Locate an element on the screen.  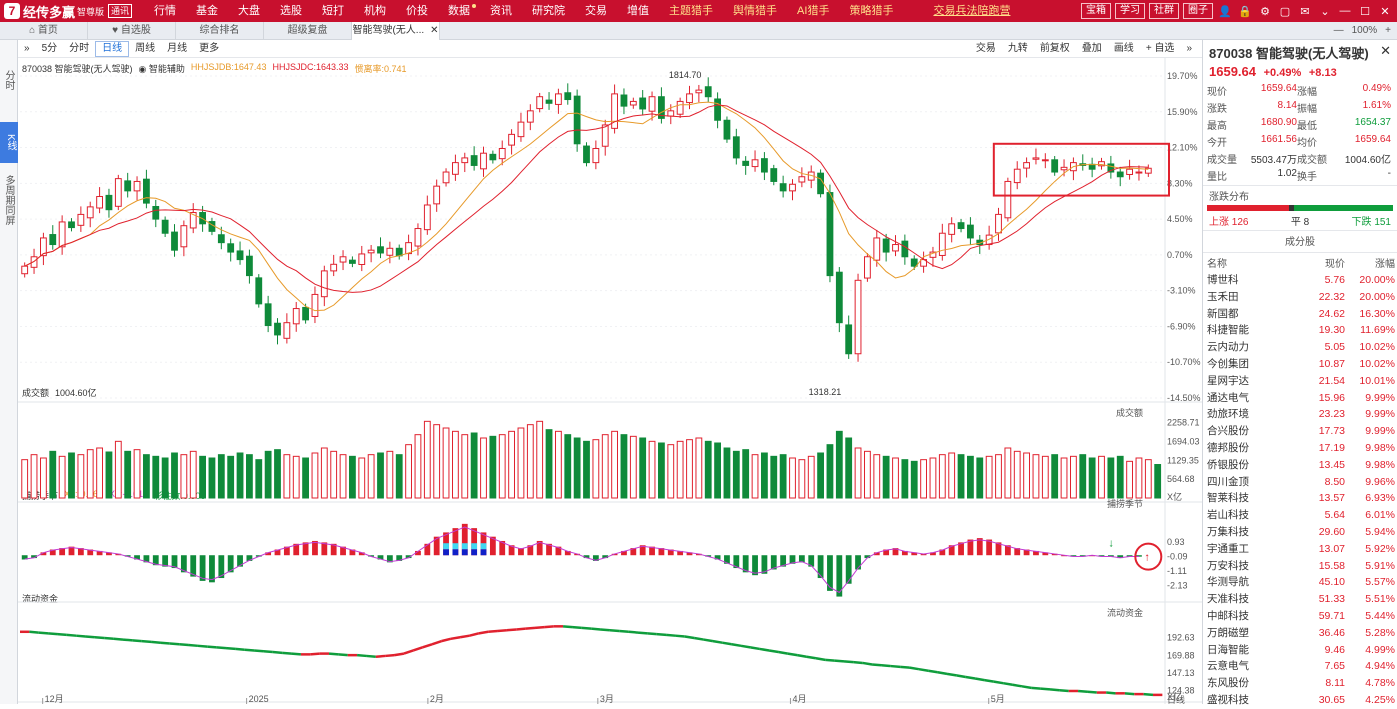
menu-item: 基金 is located at coordinates (207, 11).